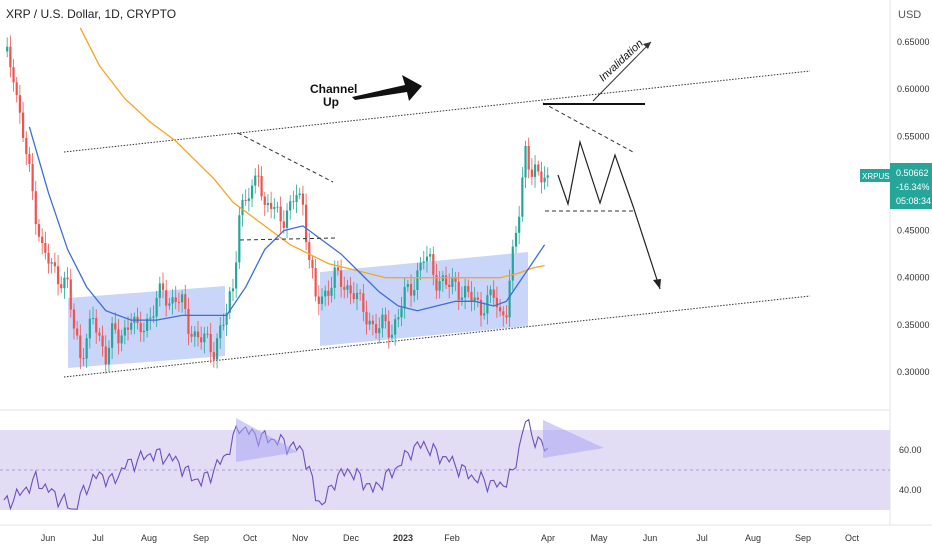  I want to click on projection-path, so click(609, 214).